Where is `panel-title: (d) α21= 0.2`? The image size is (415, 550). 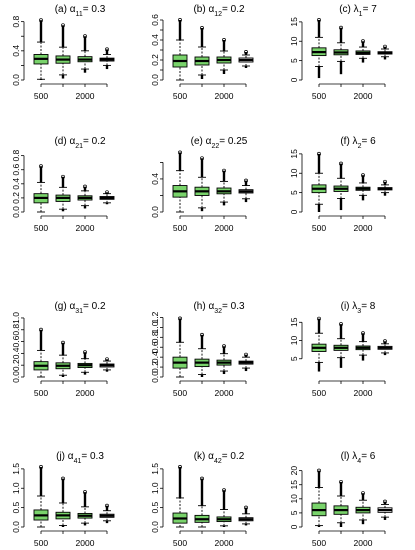 panel-title: (d) α21= 0.2 is located at coordinates (80, 143).